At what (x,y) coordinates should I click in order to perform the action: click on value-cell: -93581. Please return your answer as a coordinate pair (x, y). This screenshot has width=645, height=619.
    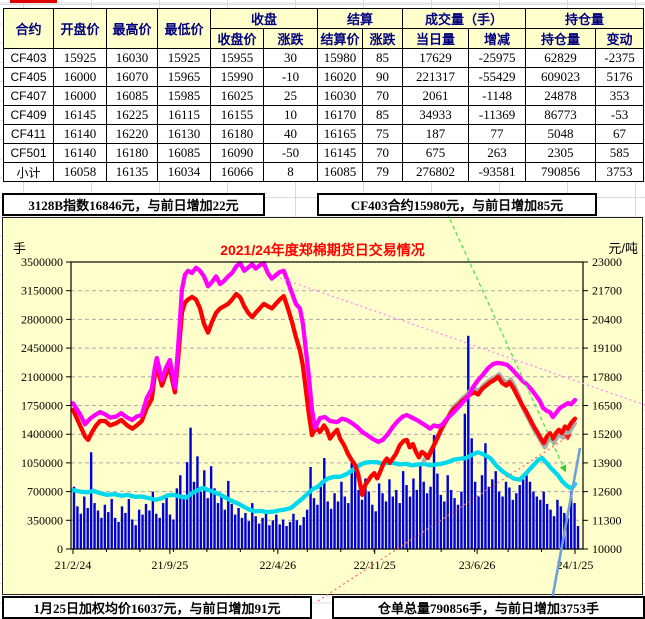
    Looking at the image, I should click on (497, 172).